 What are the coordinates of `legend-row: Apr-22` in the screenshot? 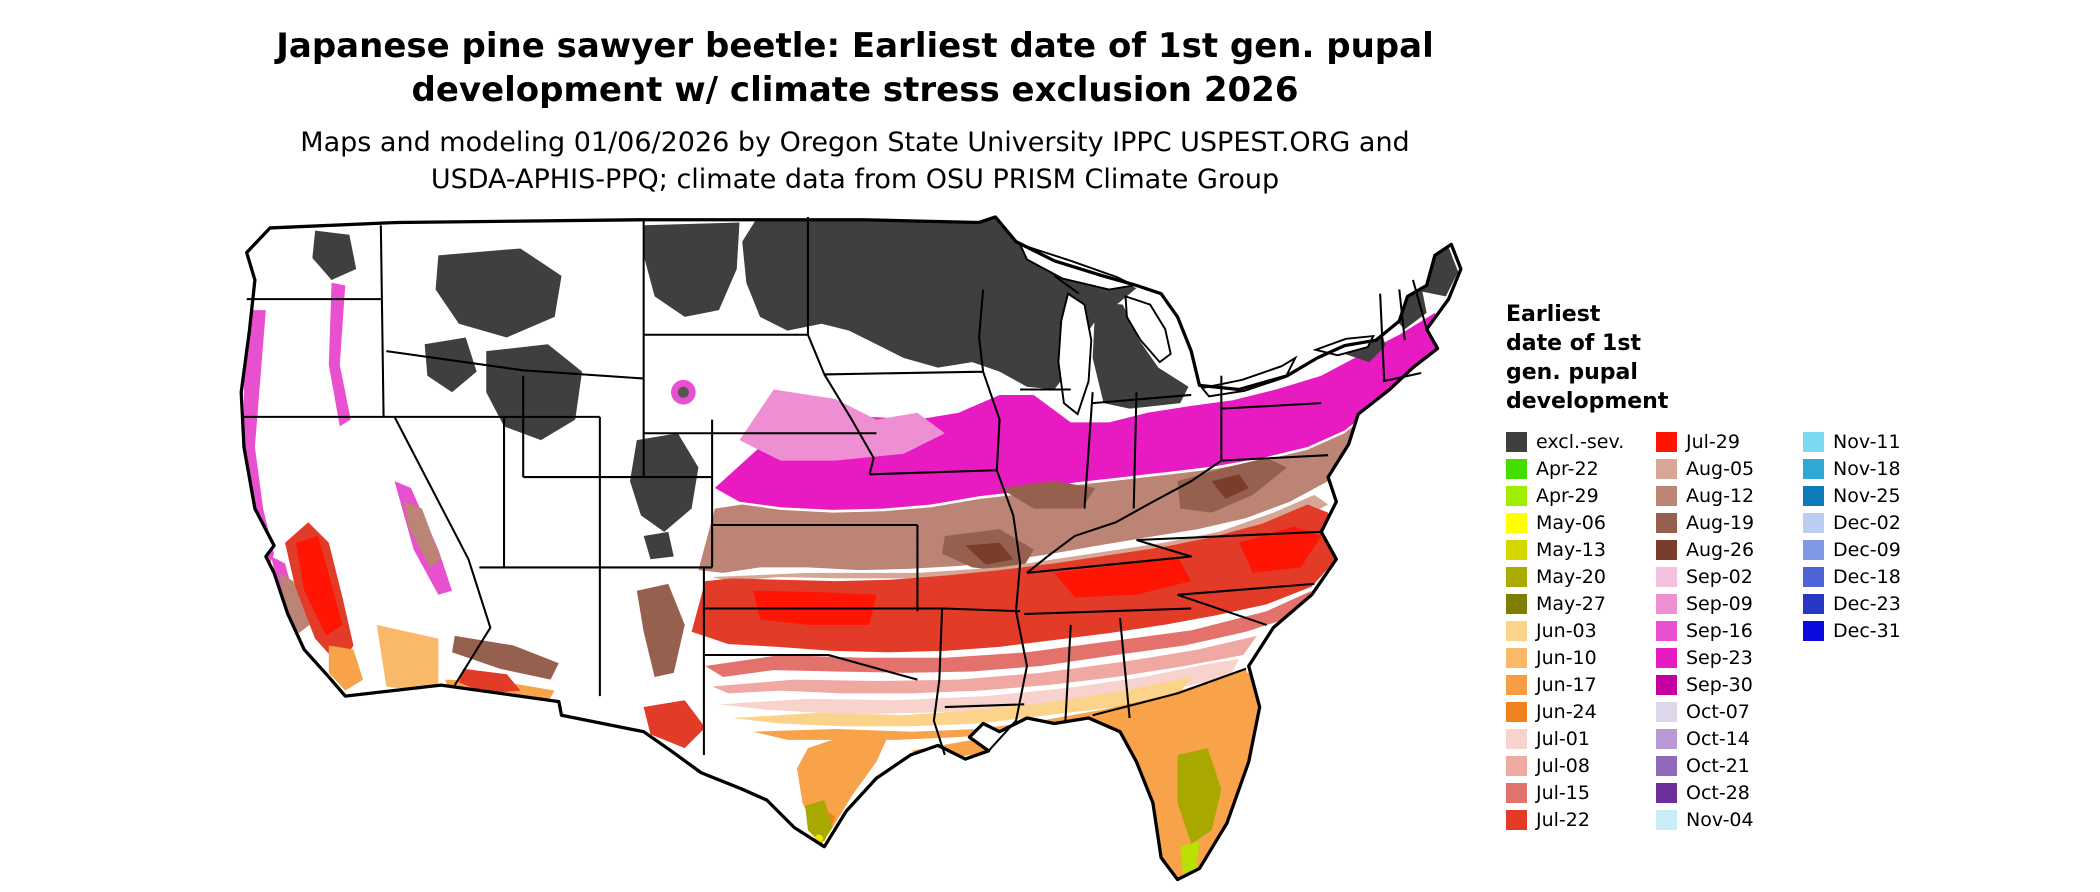 It's located at (1565, 468).